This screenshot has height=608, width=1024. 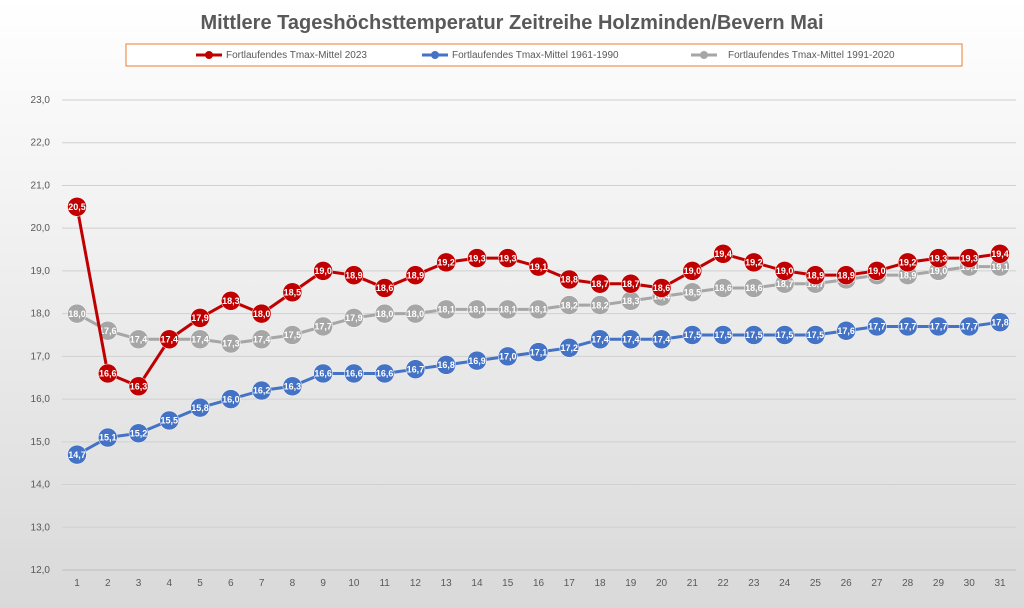 What do you see at coordinates (209, 55) in the screenshot?
I see `legend-marker-2023` at bounding box center [209, 55].